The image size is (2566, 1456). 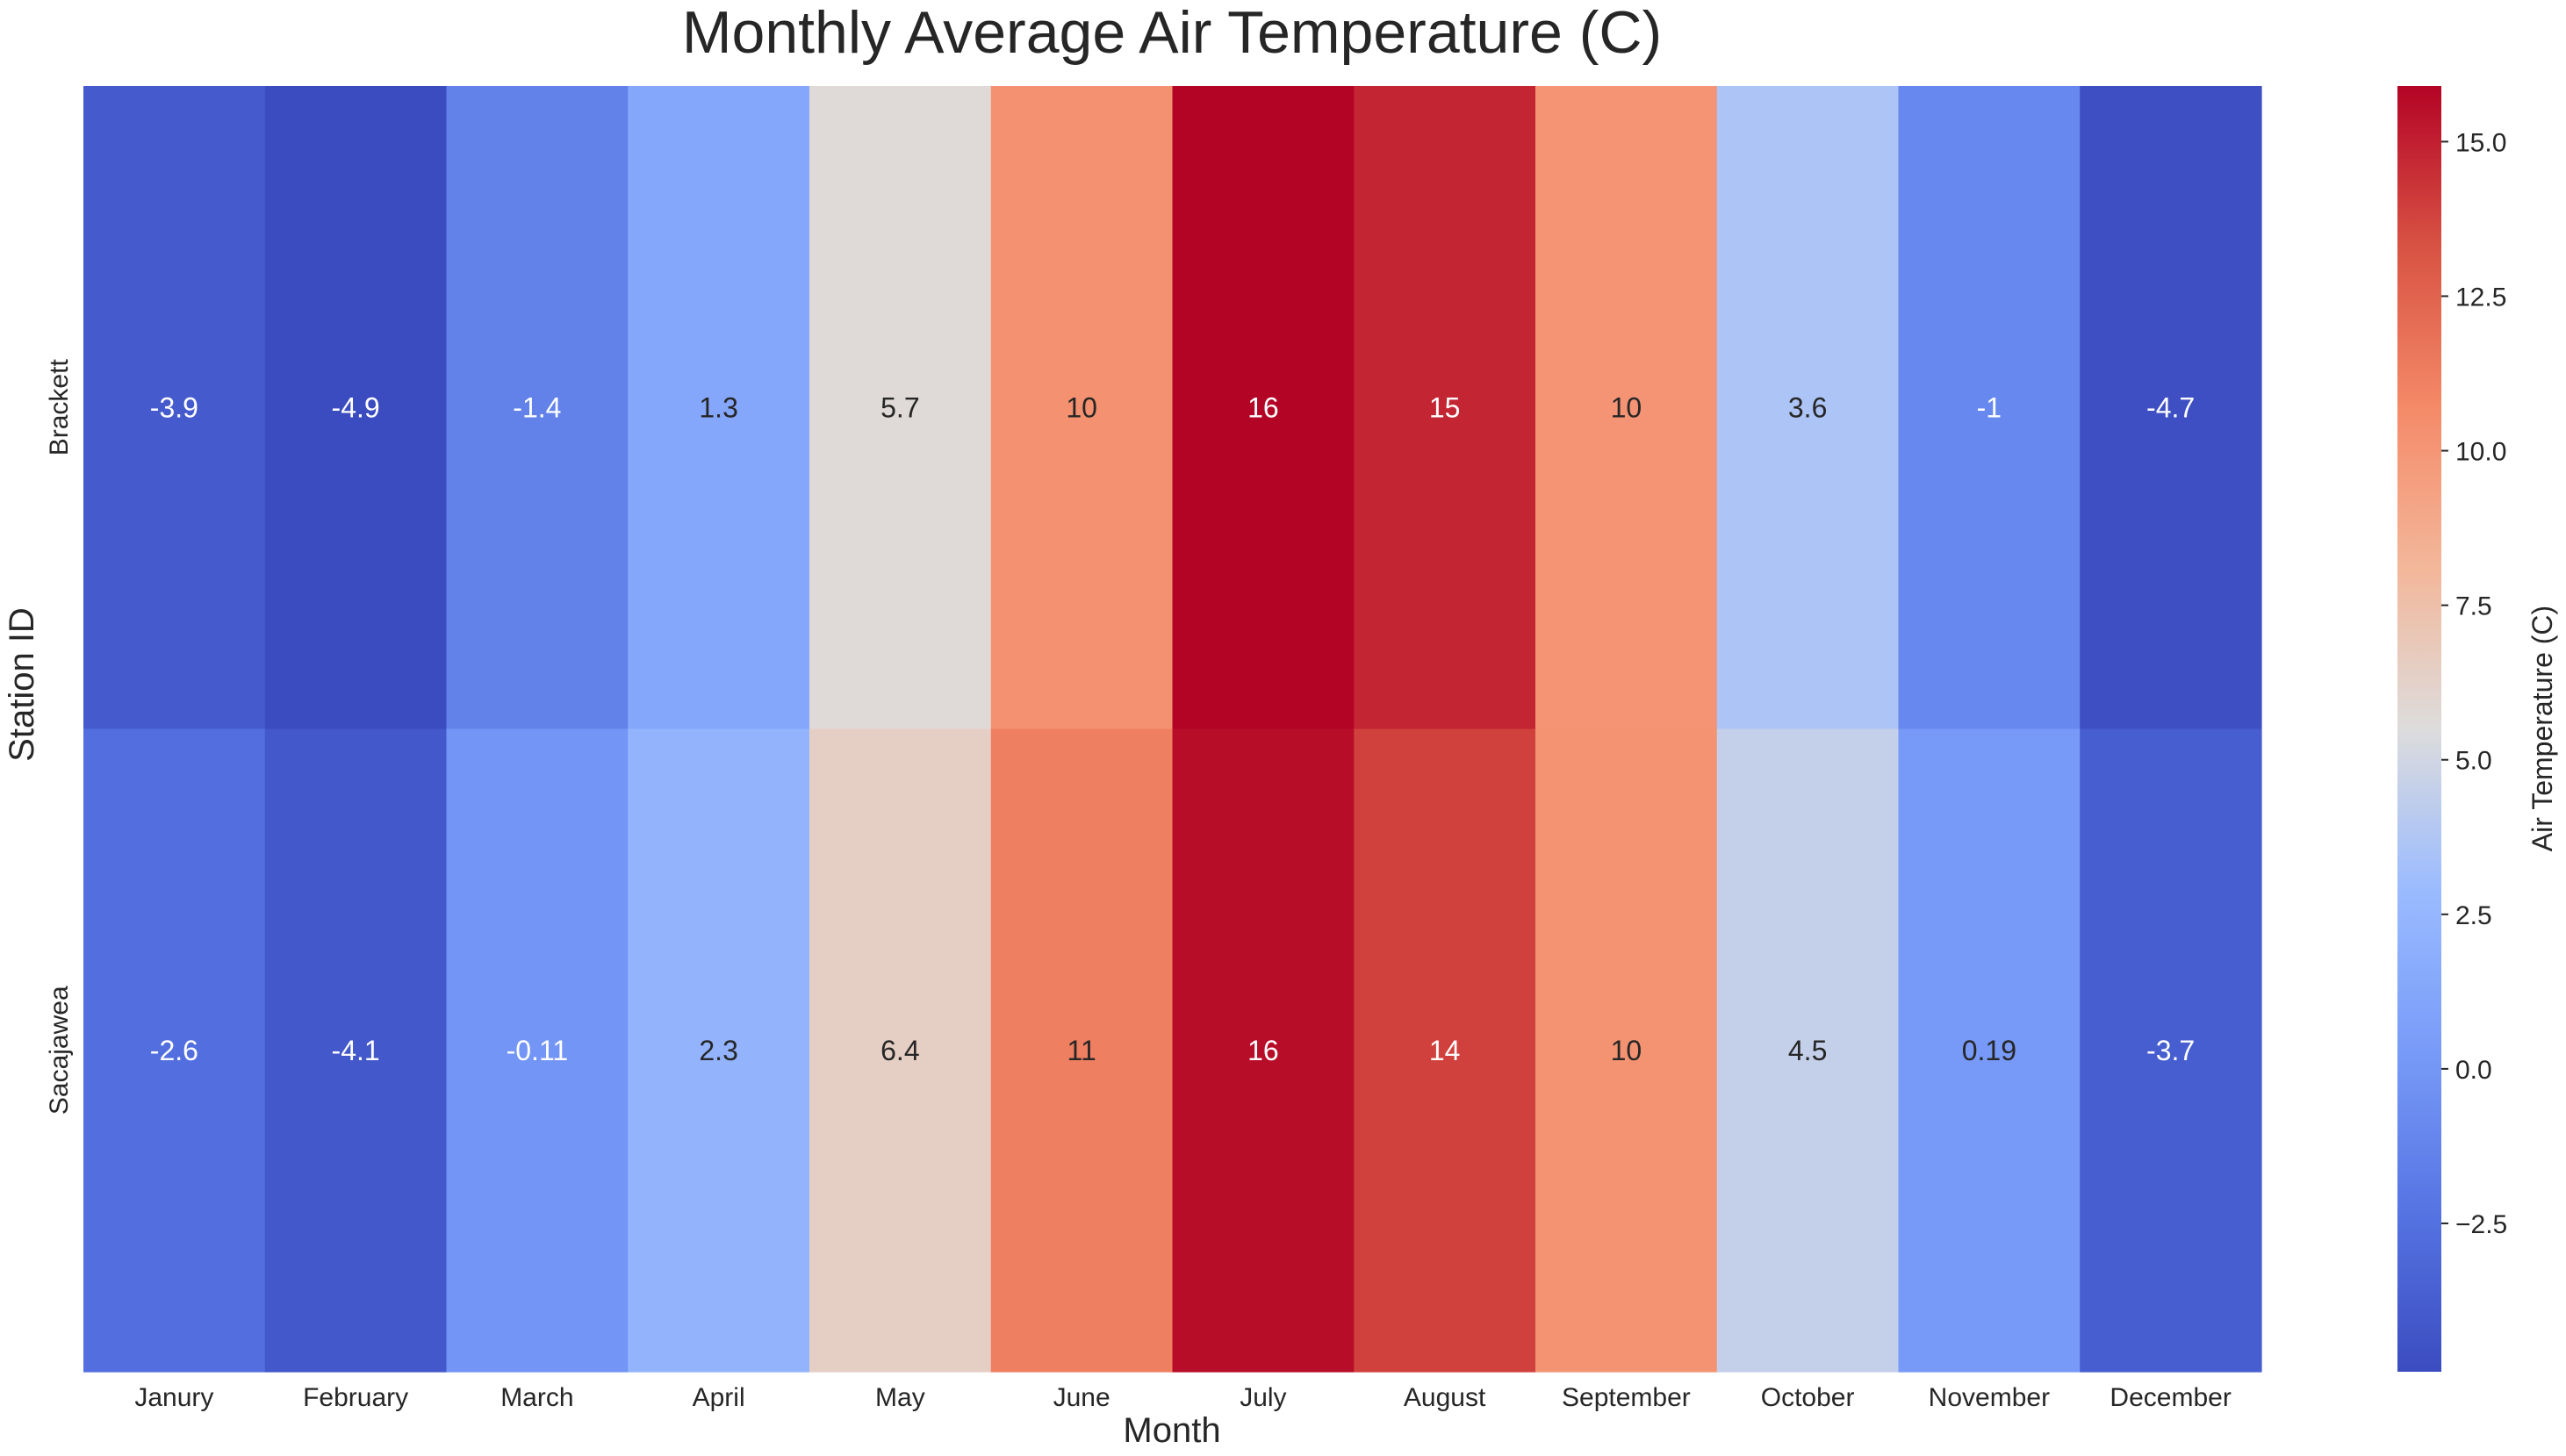 What do you see at coordinates (900, 1397) in the screenshot?
I see `x-tick-label: May` at bounding box center [900, 1397].